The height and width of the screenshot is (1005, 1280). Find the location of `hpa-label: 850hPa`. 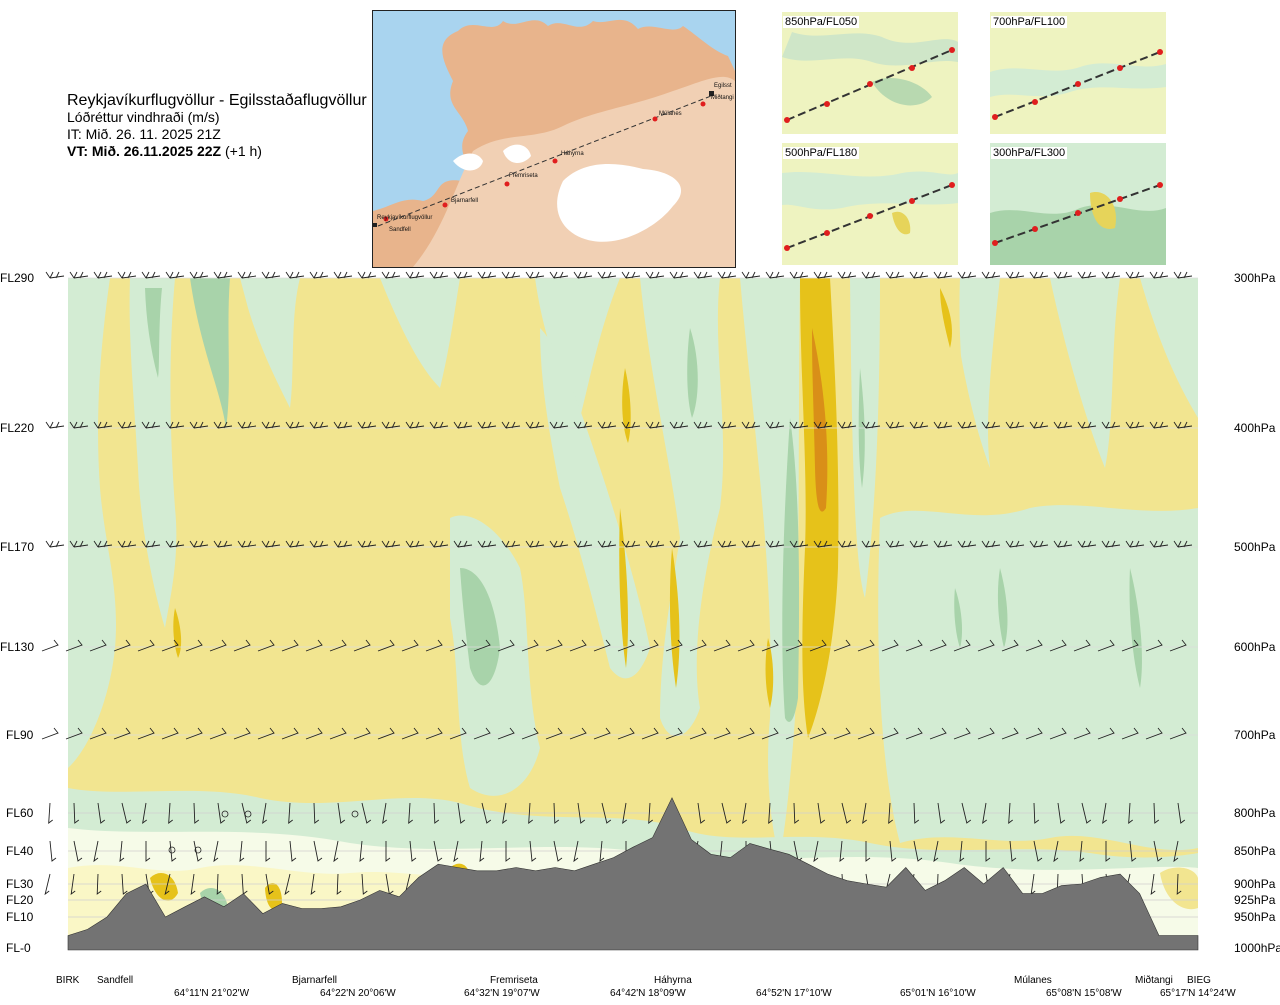

hpa-label: 850hPa is located at coordinates (1255, 851).